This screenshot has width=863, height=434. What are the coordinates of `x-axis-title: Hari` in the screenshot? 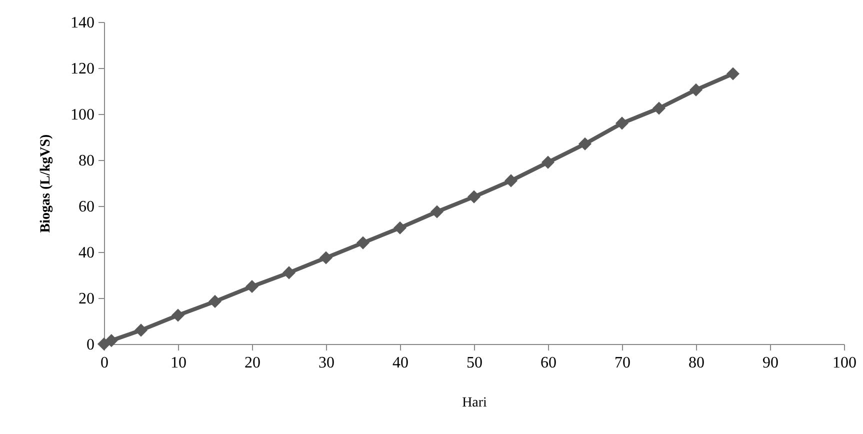 It's located at (475, 403).